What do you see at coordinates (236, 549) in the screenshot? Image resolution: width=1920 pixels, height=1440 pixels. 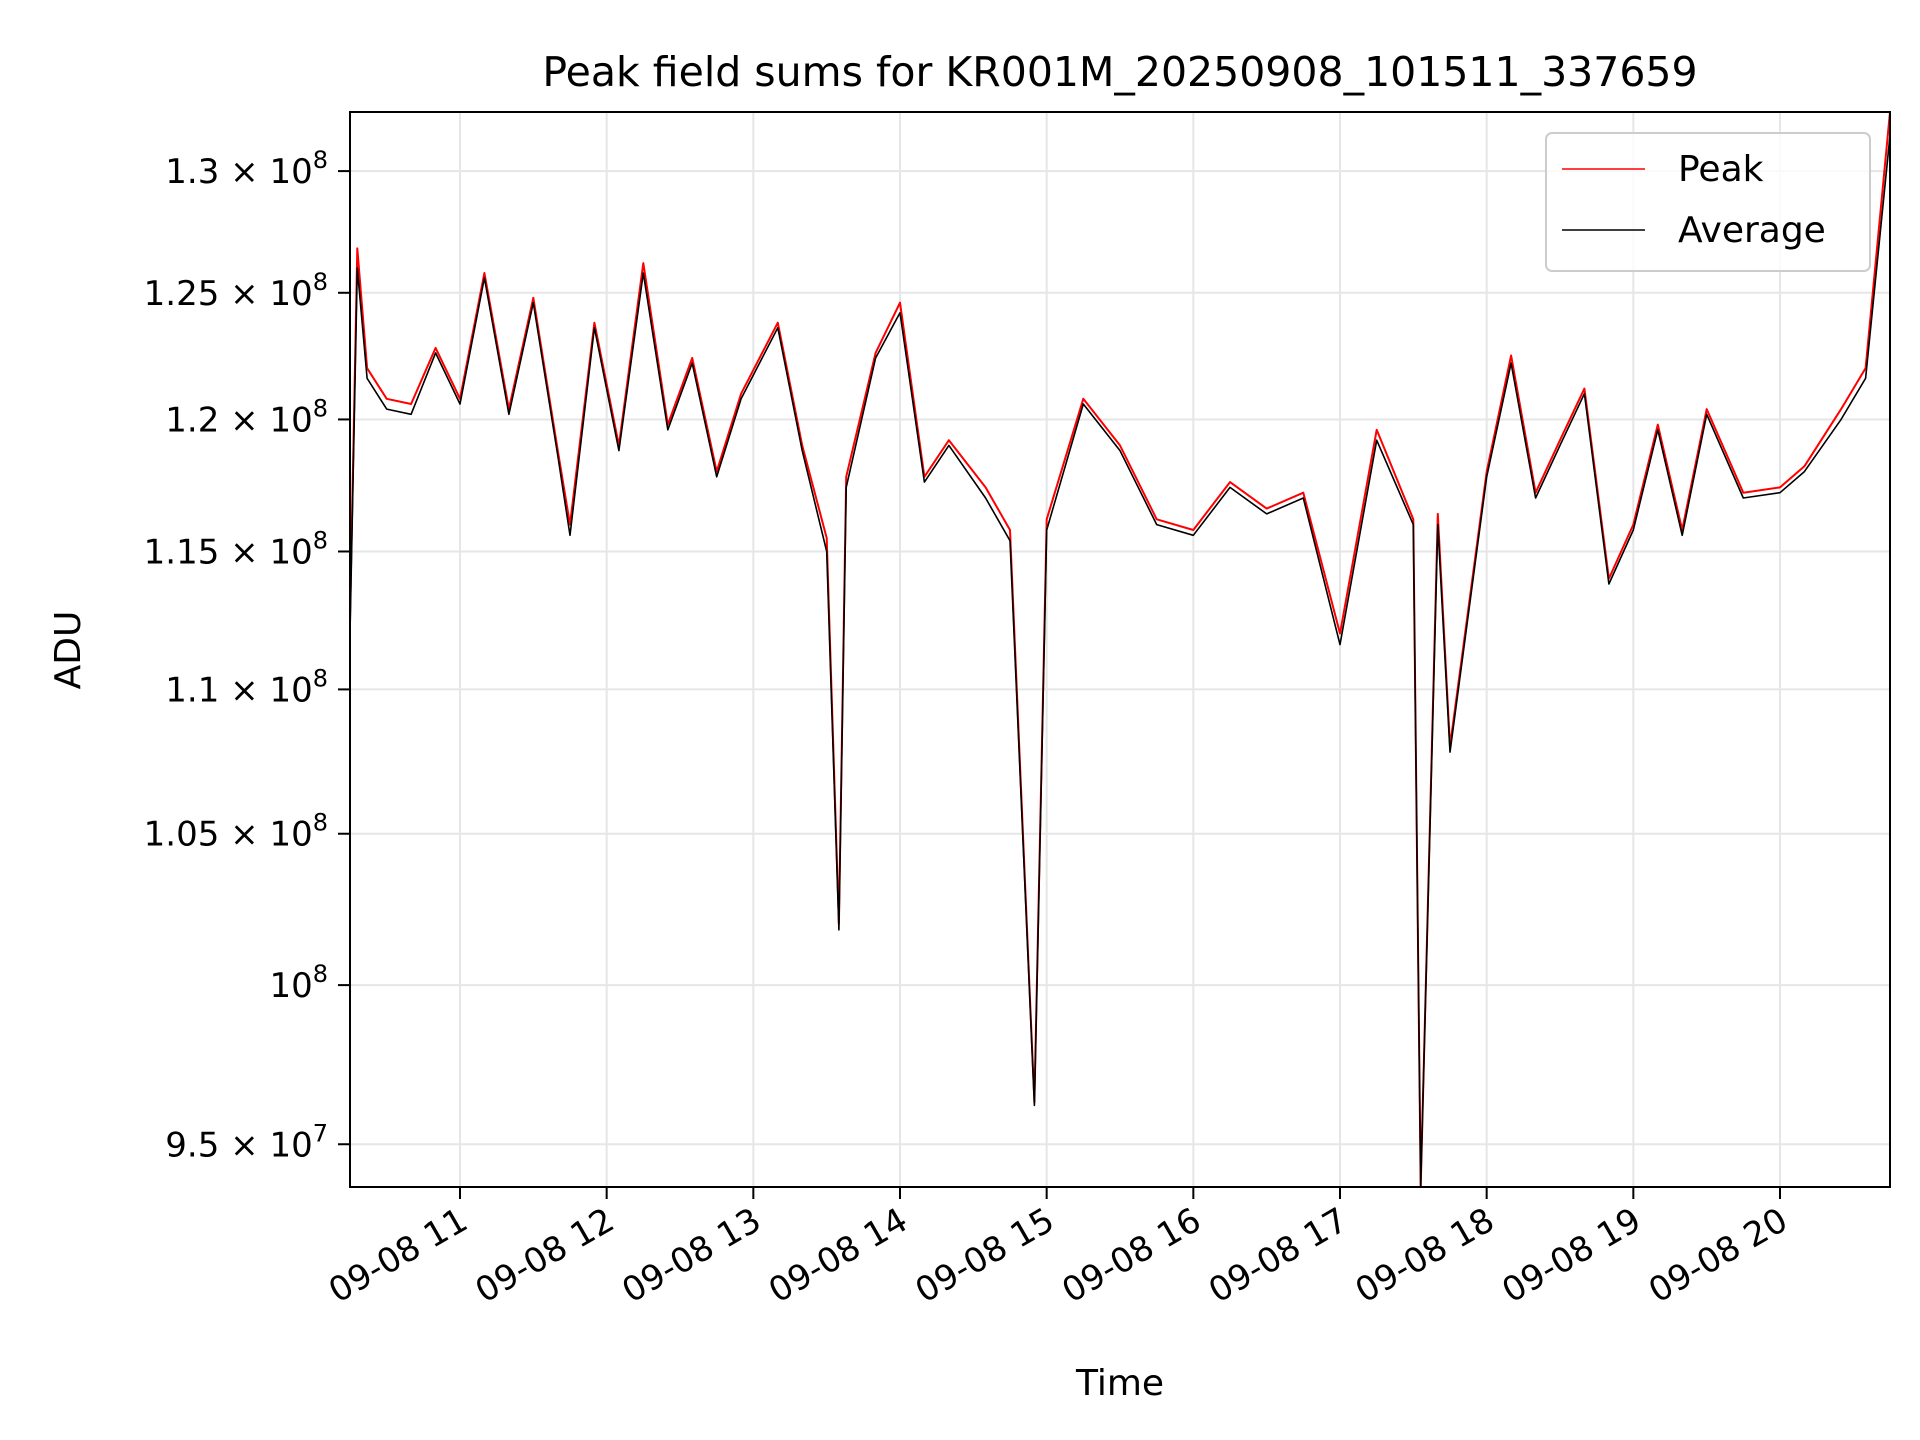 I see `y-tick-label: 1.15 × 108` at bounding box center [236, 549].